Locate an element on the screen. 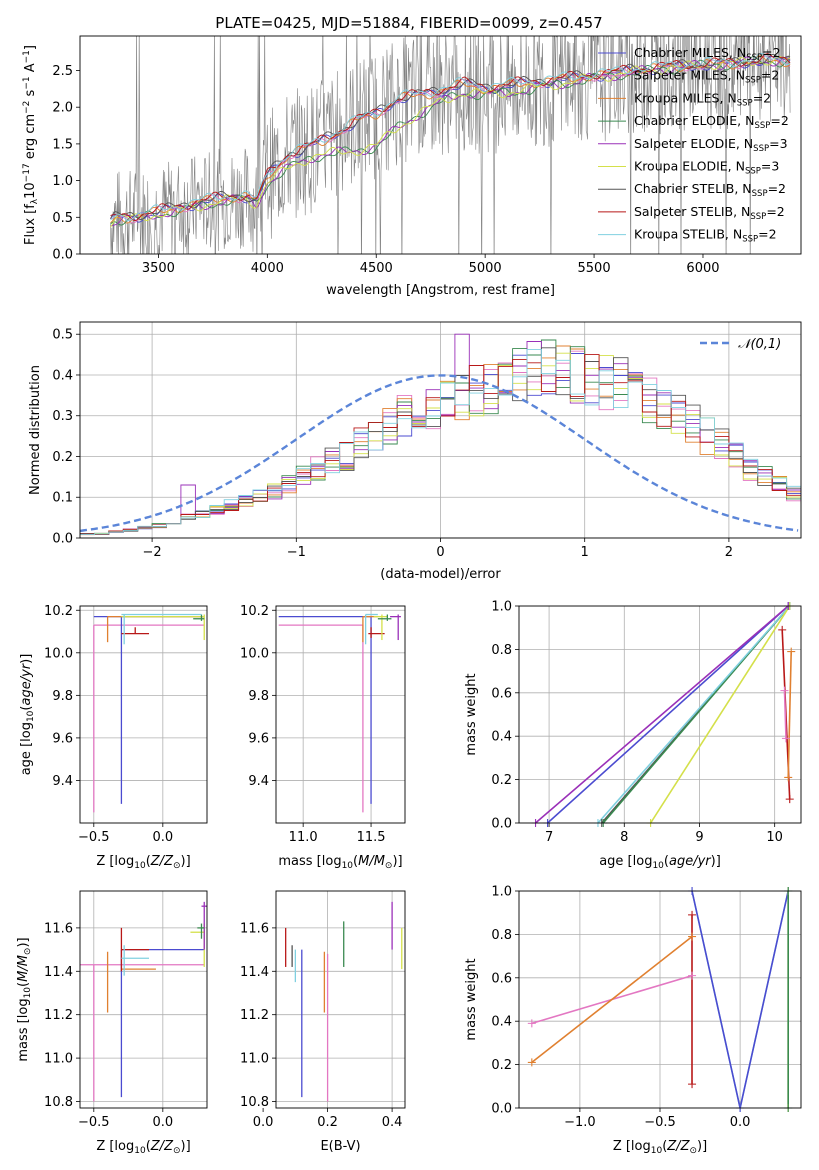  legend-entry-name: Chabrier MILES, N is located at coordinates (690, 52).